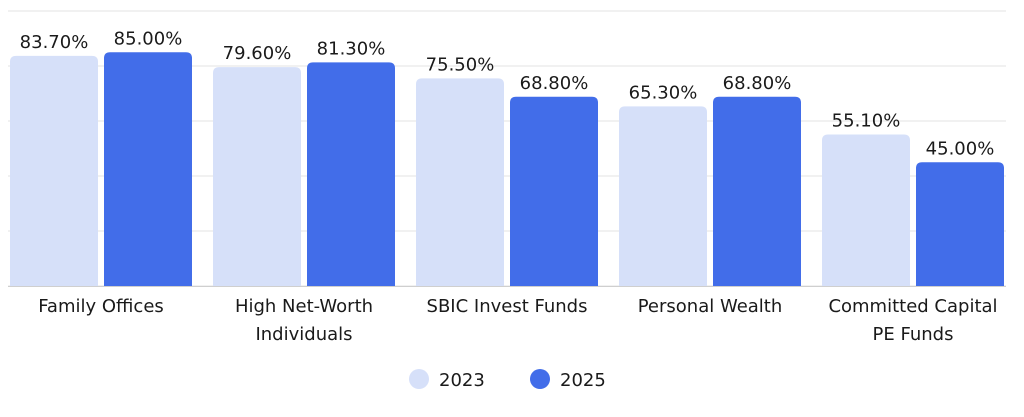 The height and width of the screenshot is (417, 1024). Describe the element at coordinates (913, 334) in the screenshot. I see `x-tick-label: PE Funds` at that location.